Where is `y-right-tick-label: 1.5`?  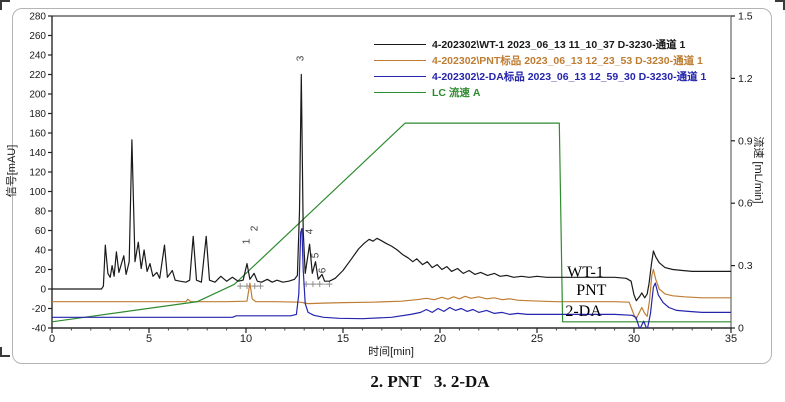 y-right-tick-label: 1.5 is located at coordinates (745, 17).